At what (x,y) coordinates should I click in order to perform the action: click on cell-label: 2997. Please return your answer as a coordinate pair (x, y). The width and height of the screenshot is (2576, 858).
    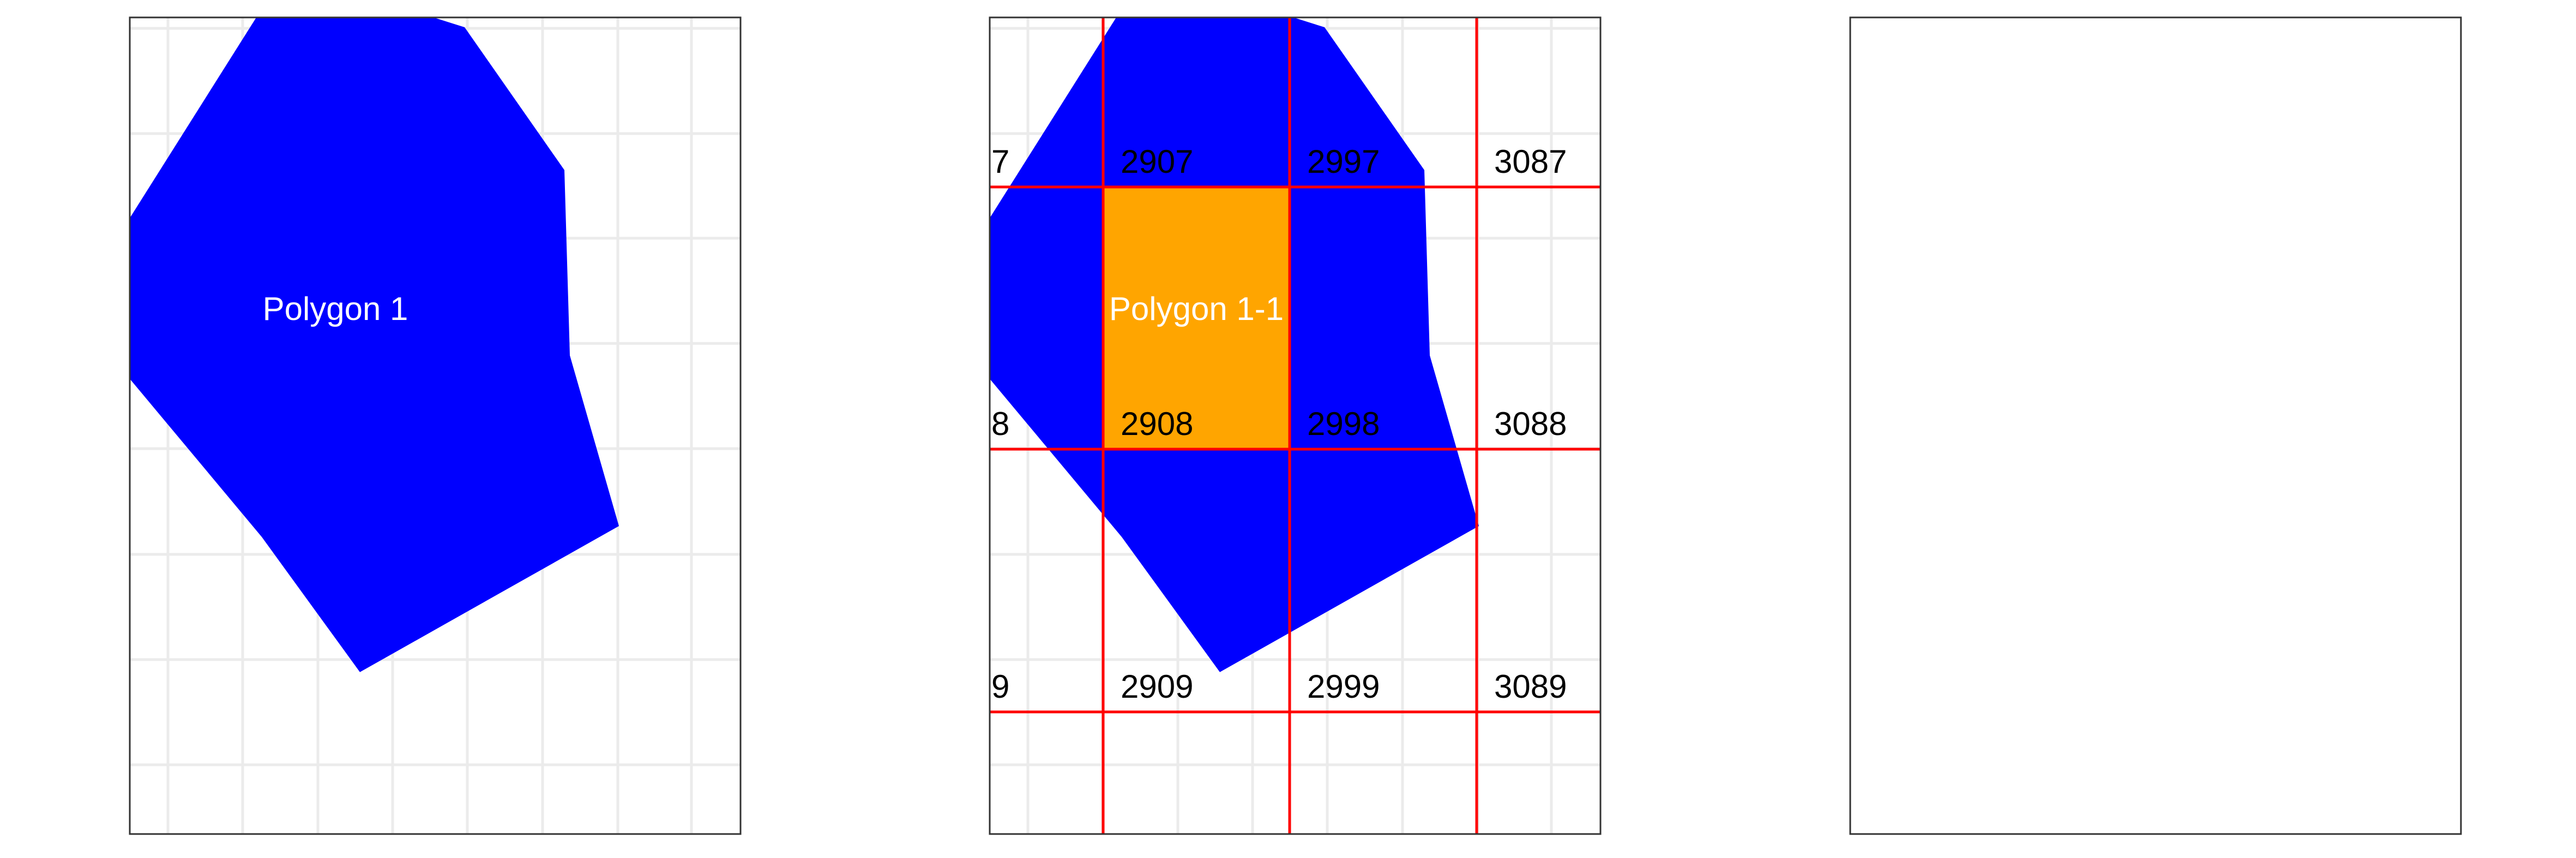
    Looking at the image, I should click on (1343, 162).